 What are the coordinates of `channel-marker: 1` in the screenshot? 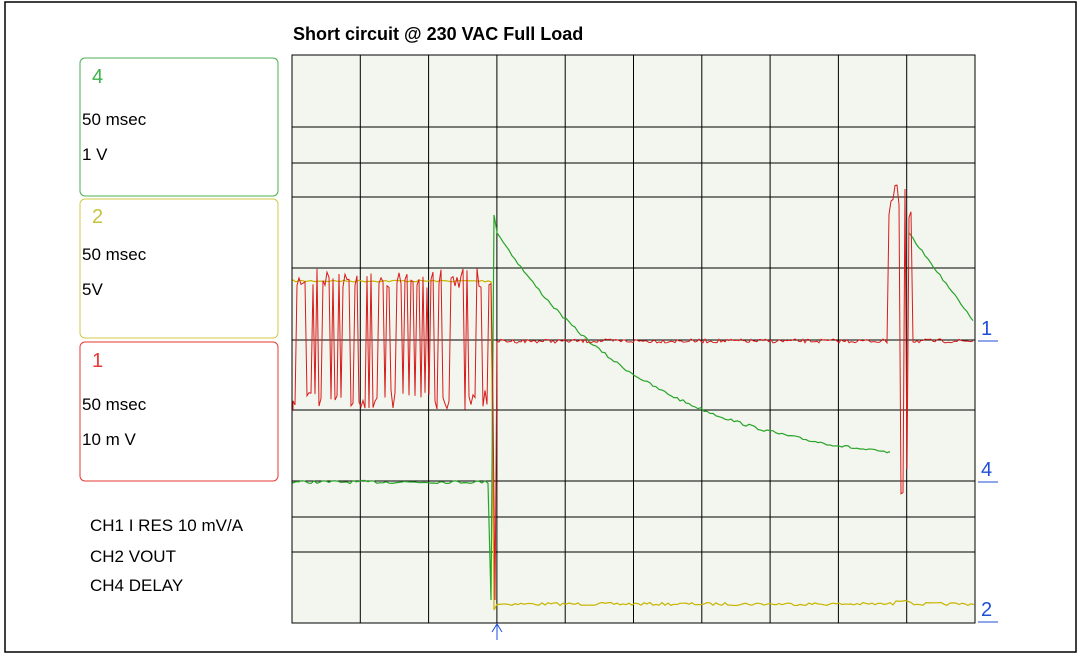 It's located at (986, 329).